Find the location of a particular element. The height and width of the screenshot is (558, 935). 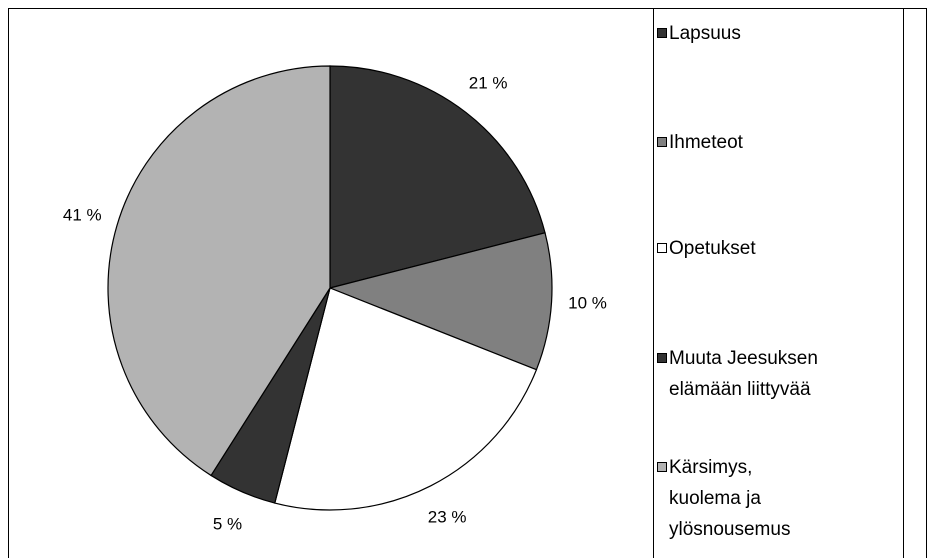

legend-label: Lapsuus is located at coordinates (705, 33).